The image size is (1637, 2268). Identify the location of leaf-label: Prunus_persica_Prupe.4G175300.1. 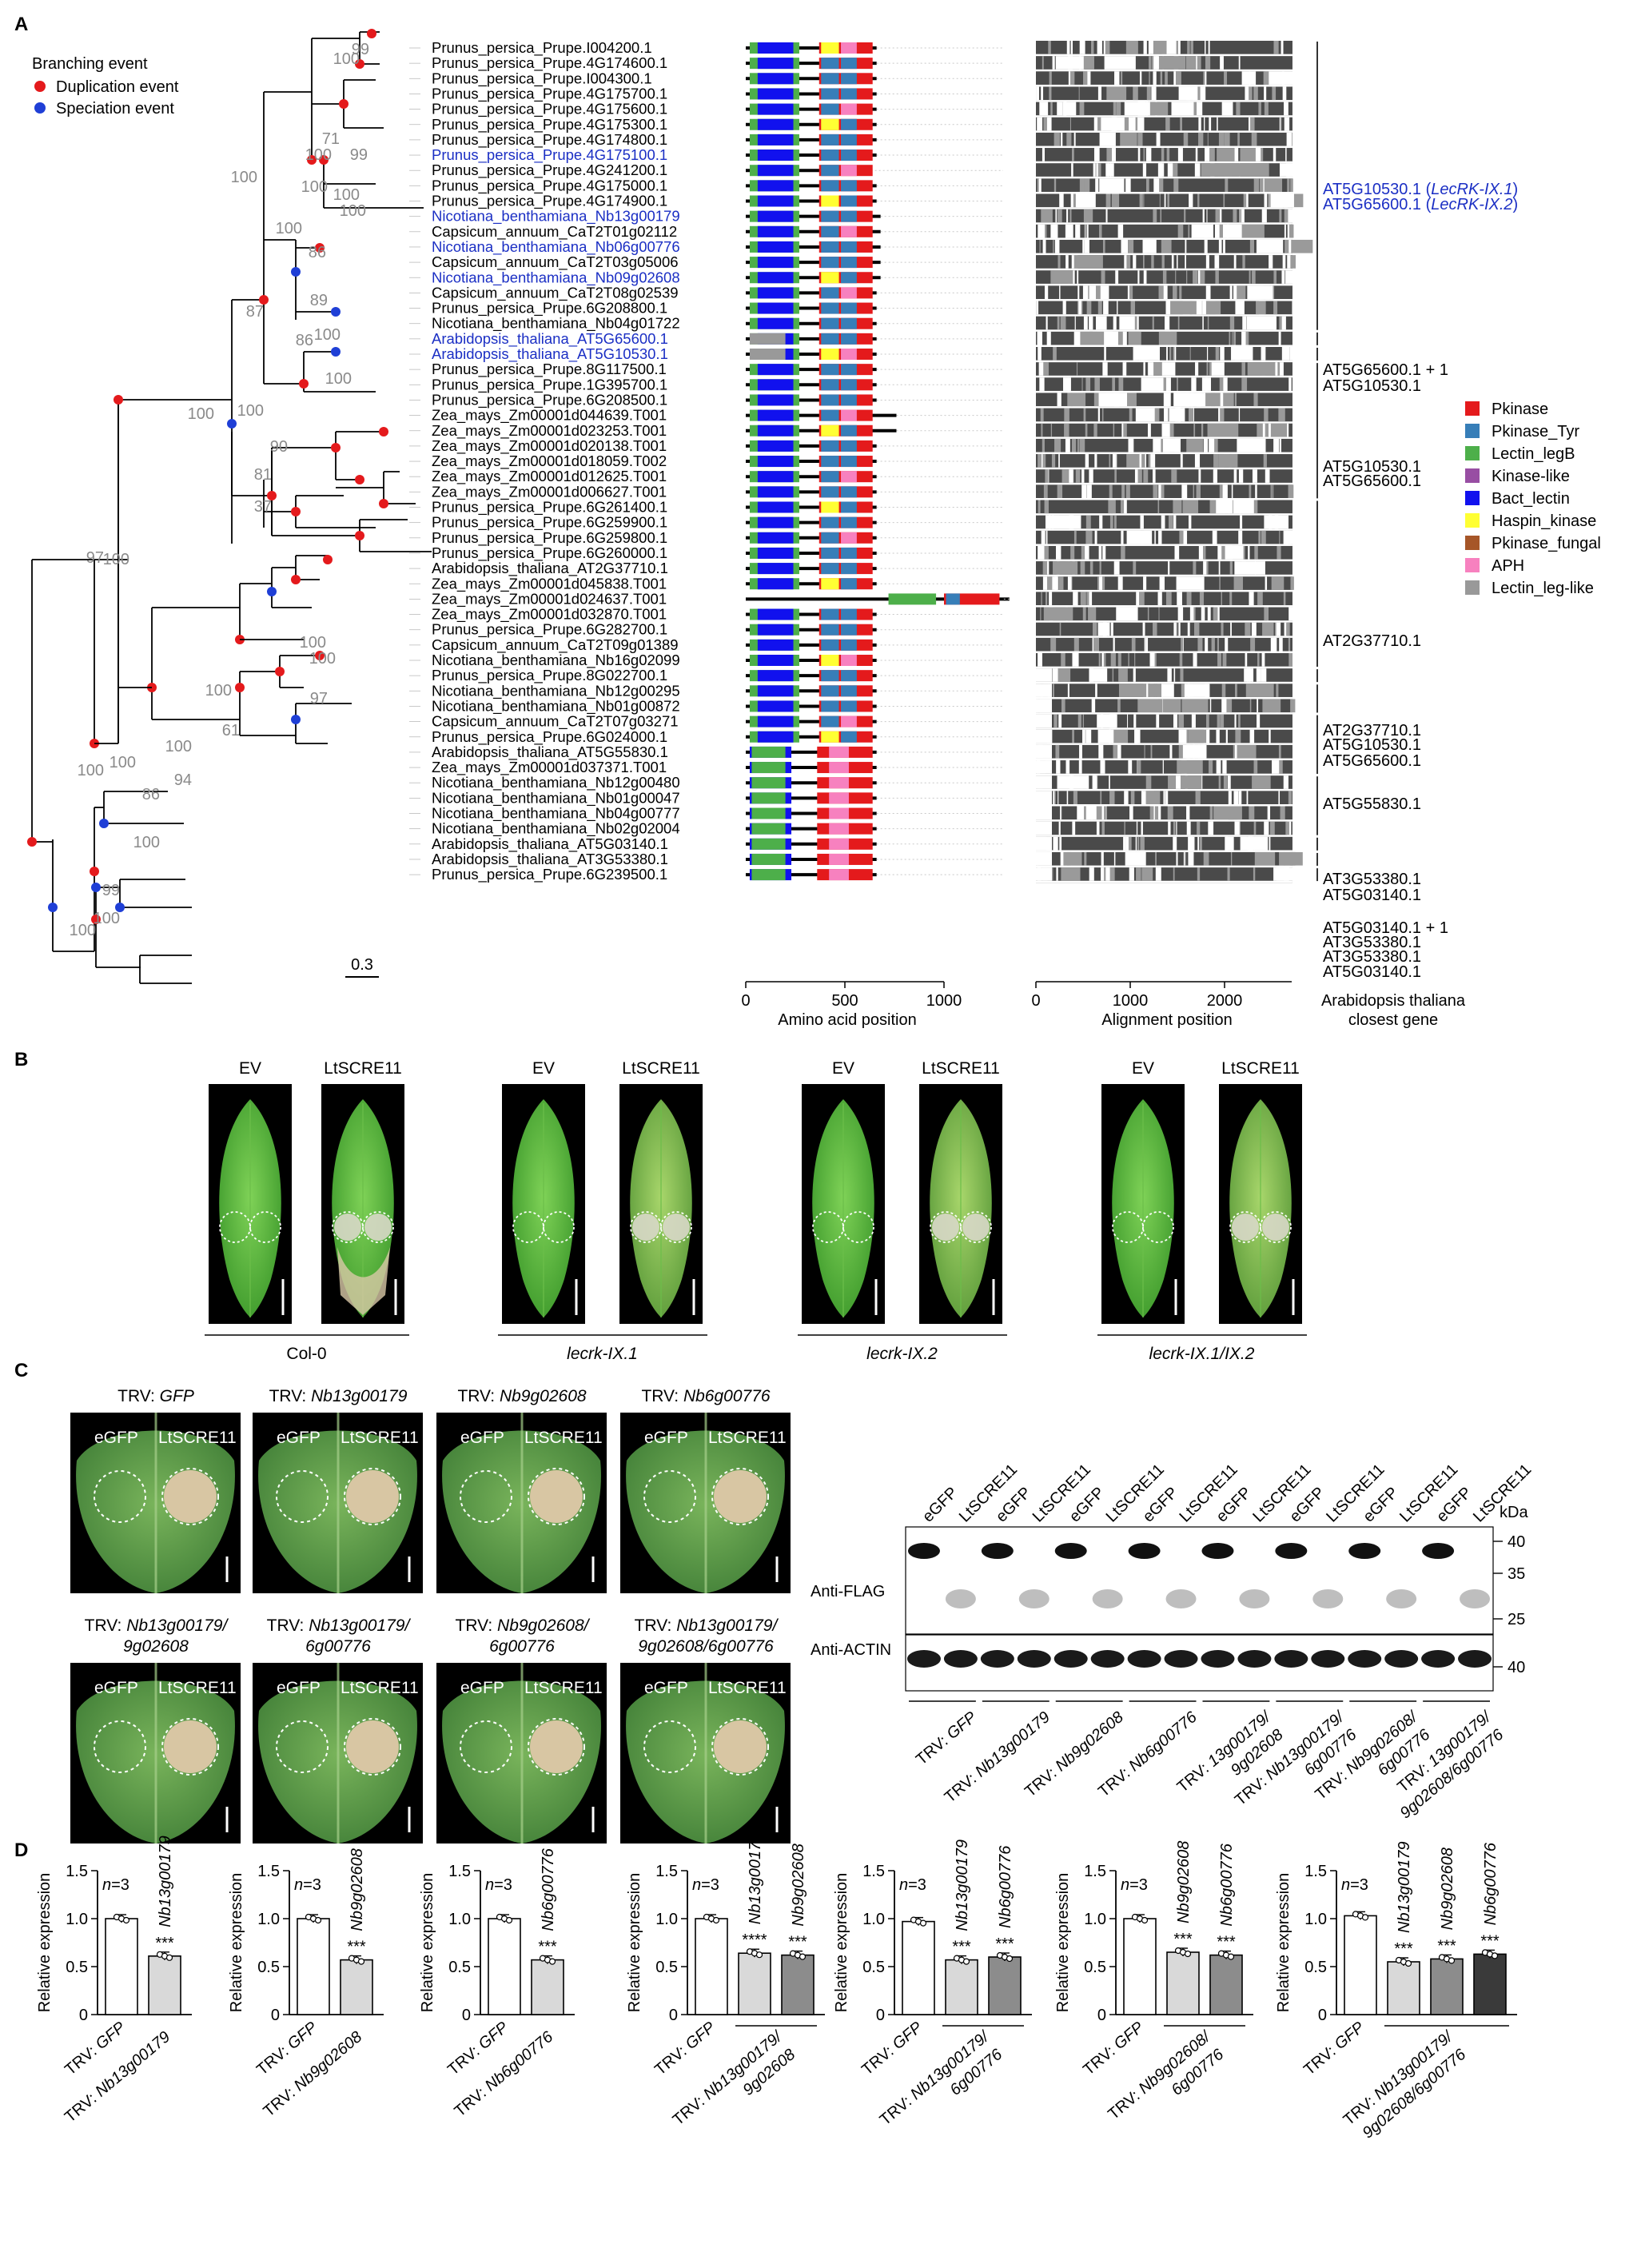
(549, 125).